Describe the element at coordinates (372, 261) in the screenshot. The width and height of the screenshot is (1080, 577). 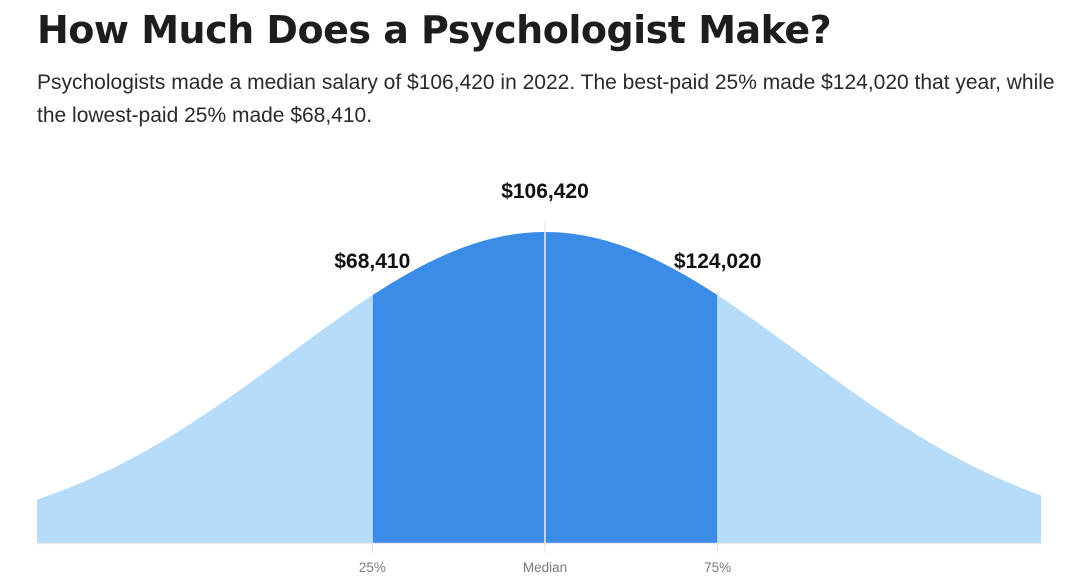
I see `value-label-p25: $68,410` at that location.